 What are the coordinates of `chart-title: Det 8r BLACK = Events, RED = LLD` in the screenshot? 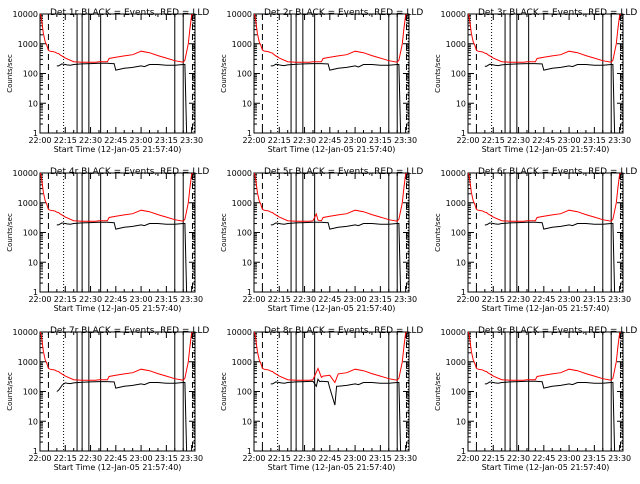 It's located at (343, 331).